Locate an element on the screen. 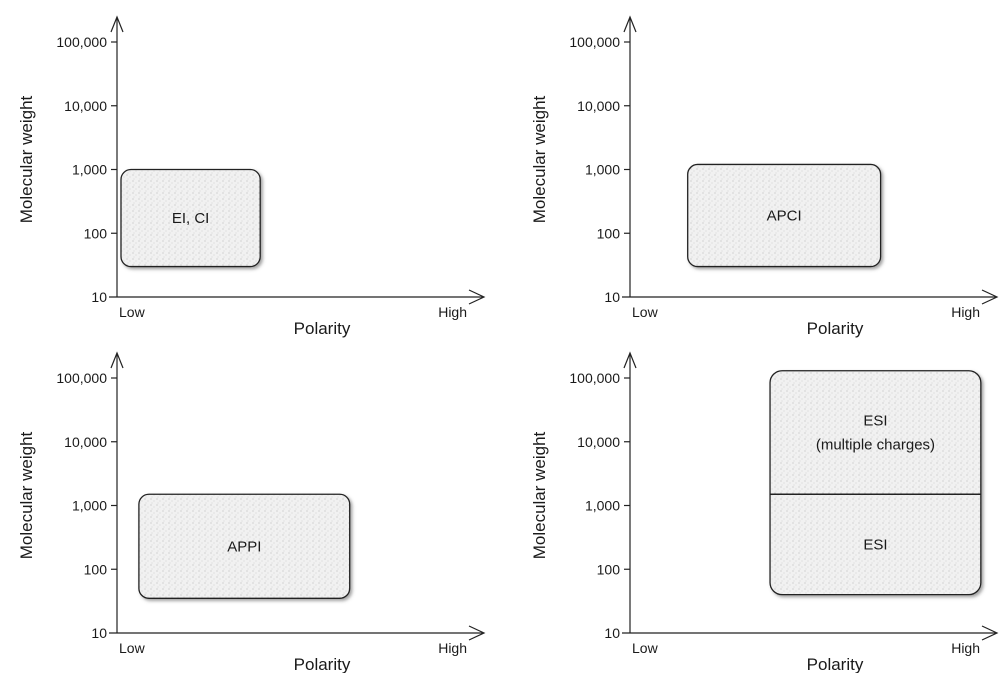  region-label: EI, CI is located at coordinates (191, 218).